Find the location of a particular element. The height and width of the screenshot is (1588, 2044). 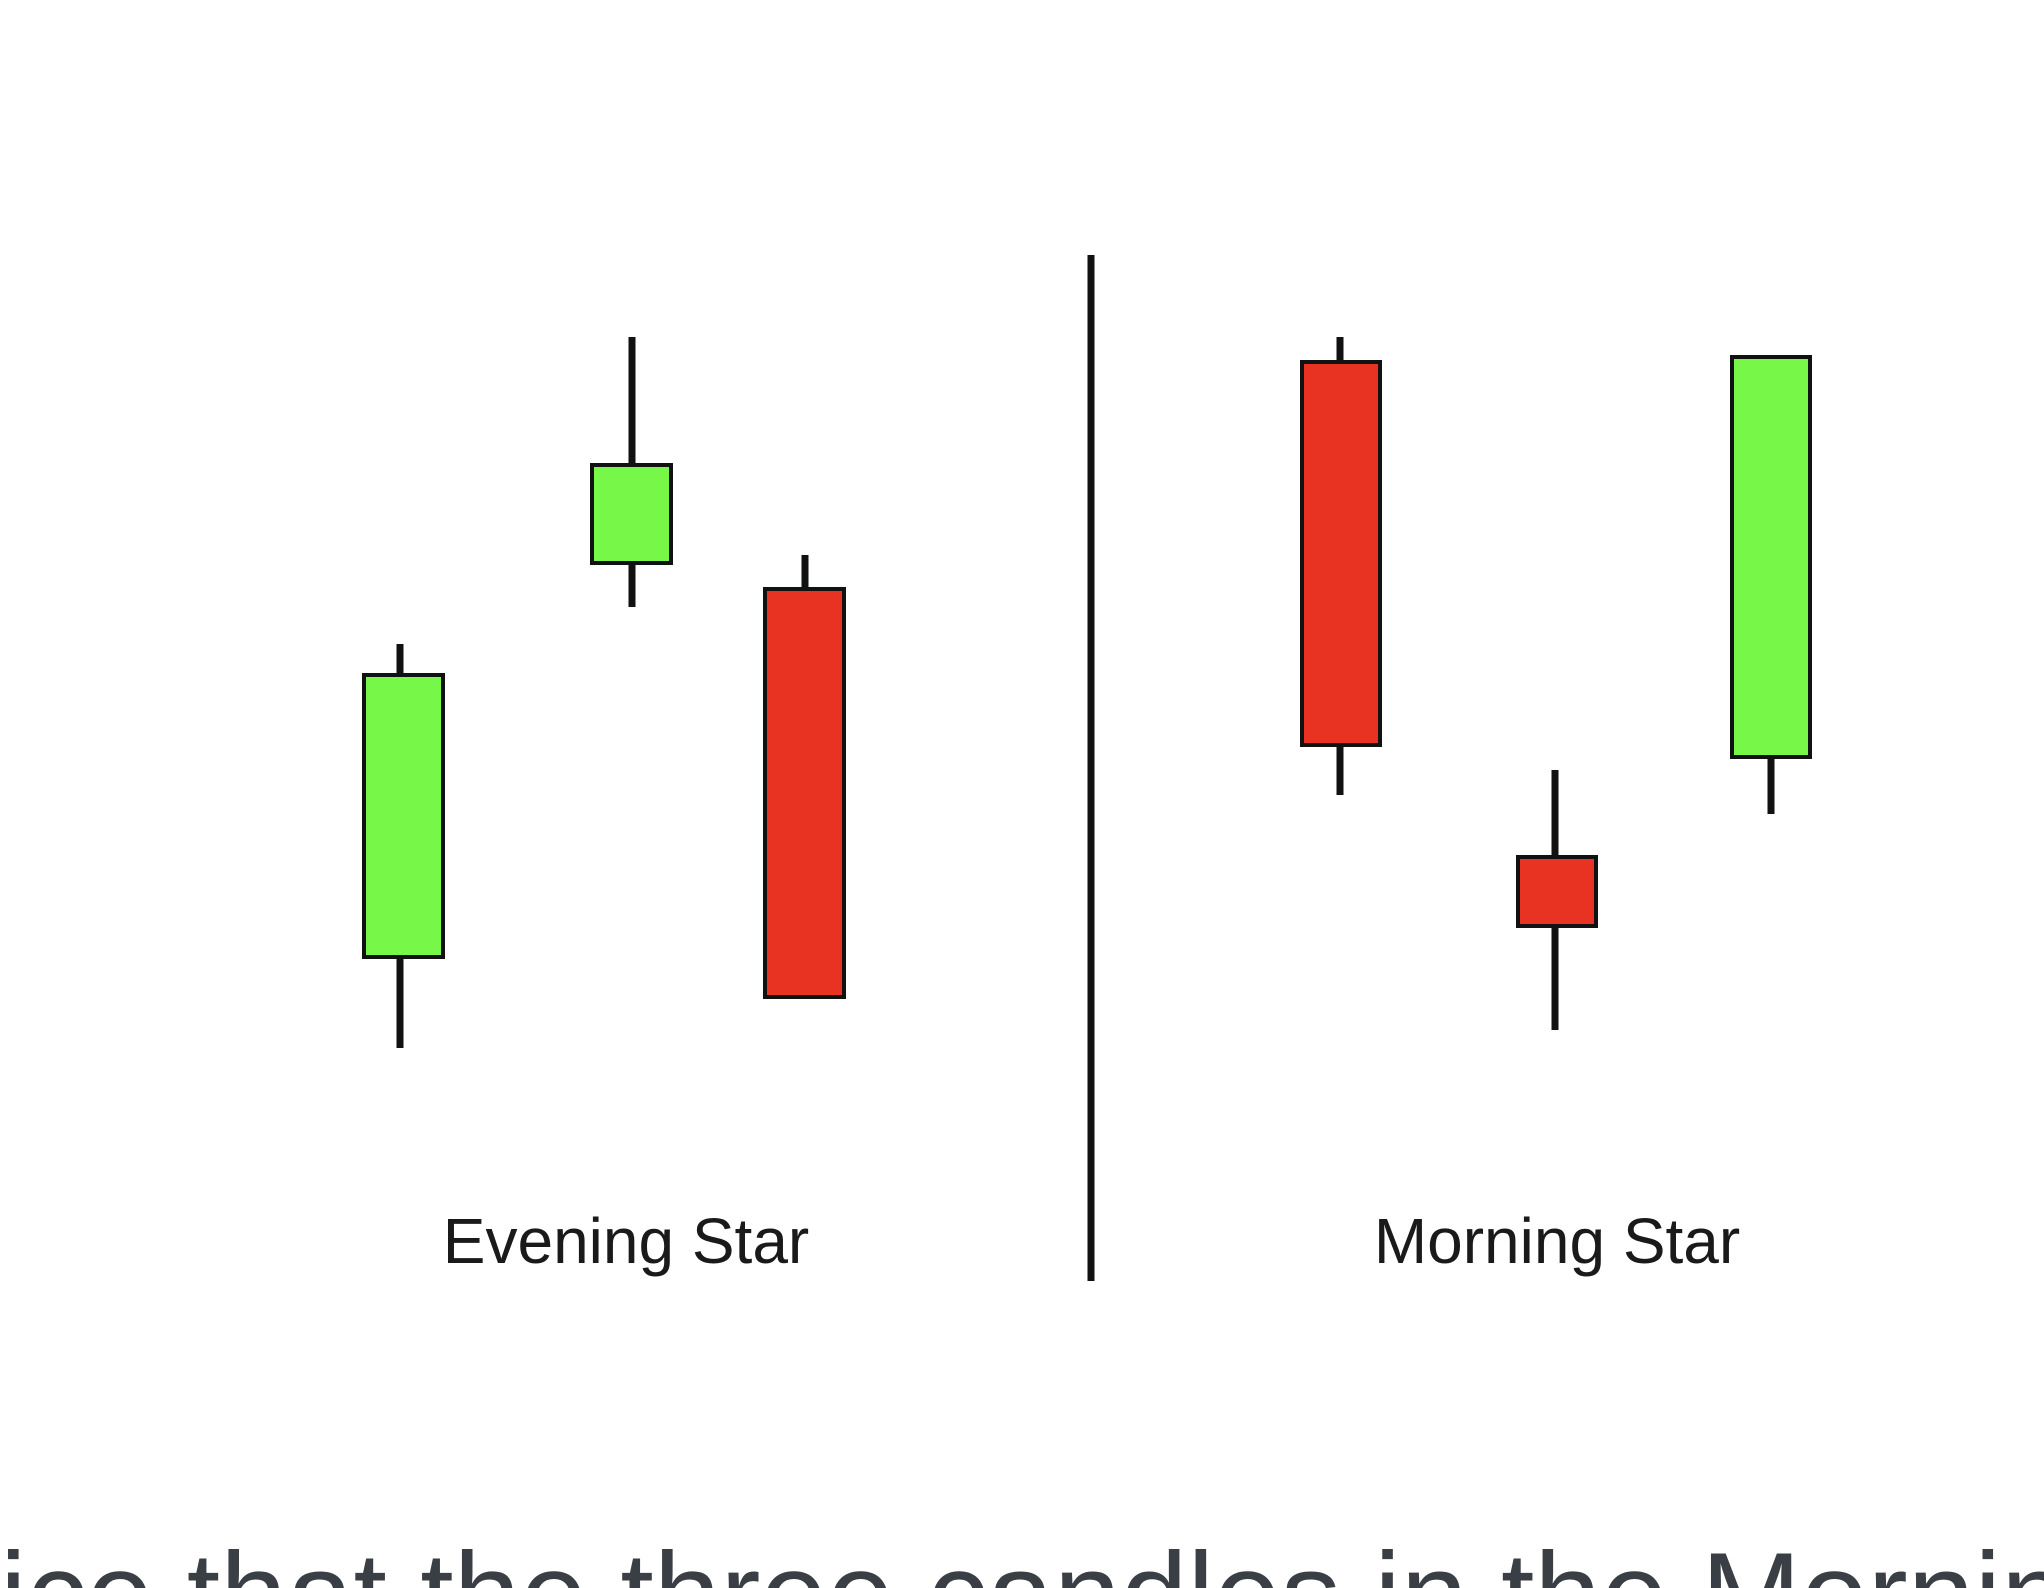

morning-star-pattern: Morning Star is located at coordinates (1556, 807).